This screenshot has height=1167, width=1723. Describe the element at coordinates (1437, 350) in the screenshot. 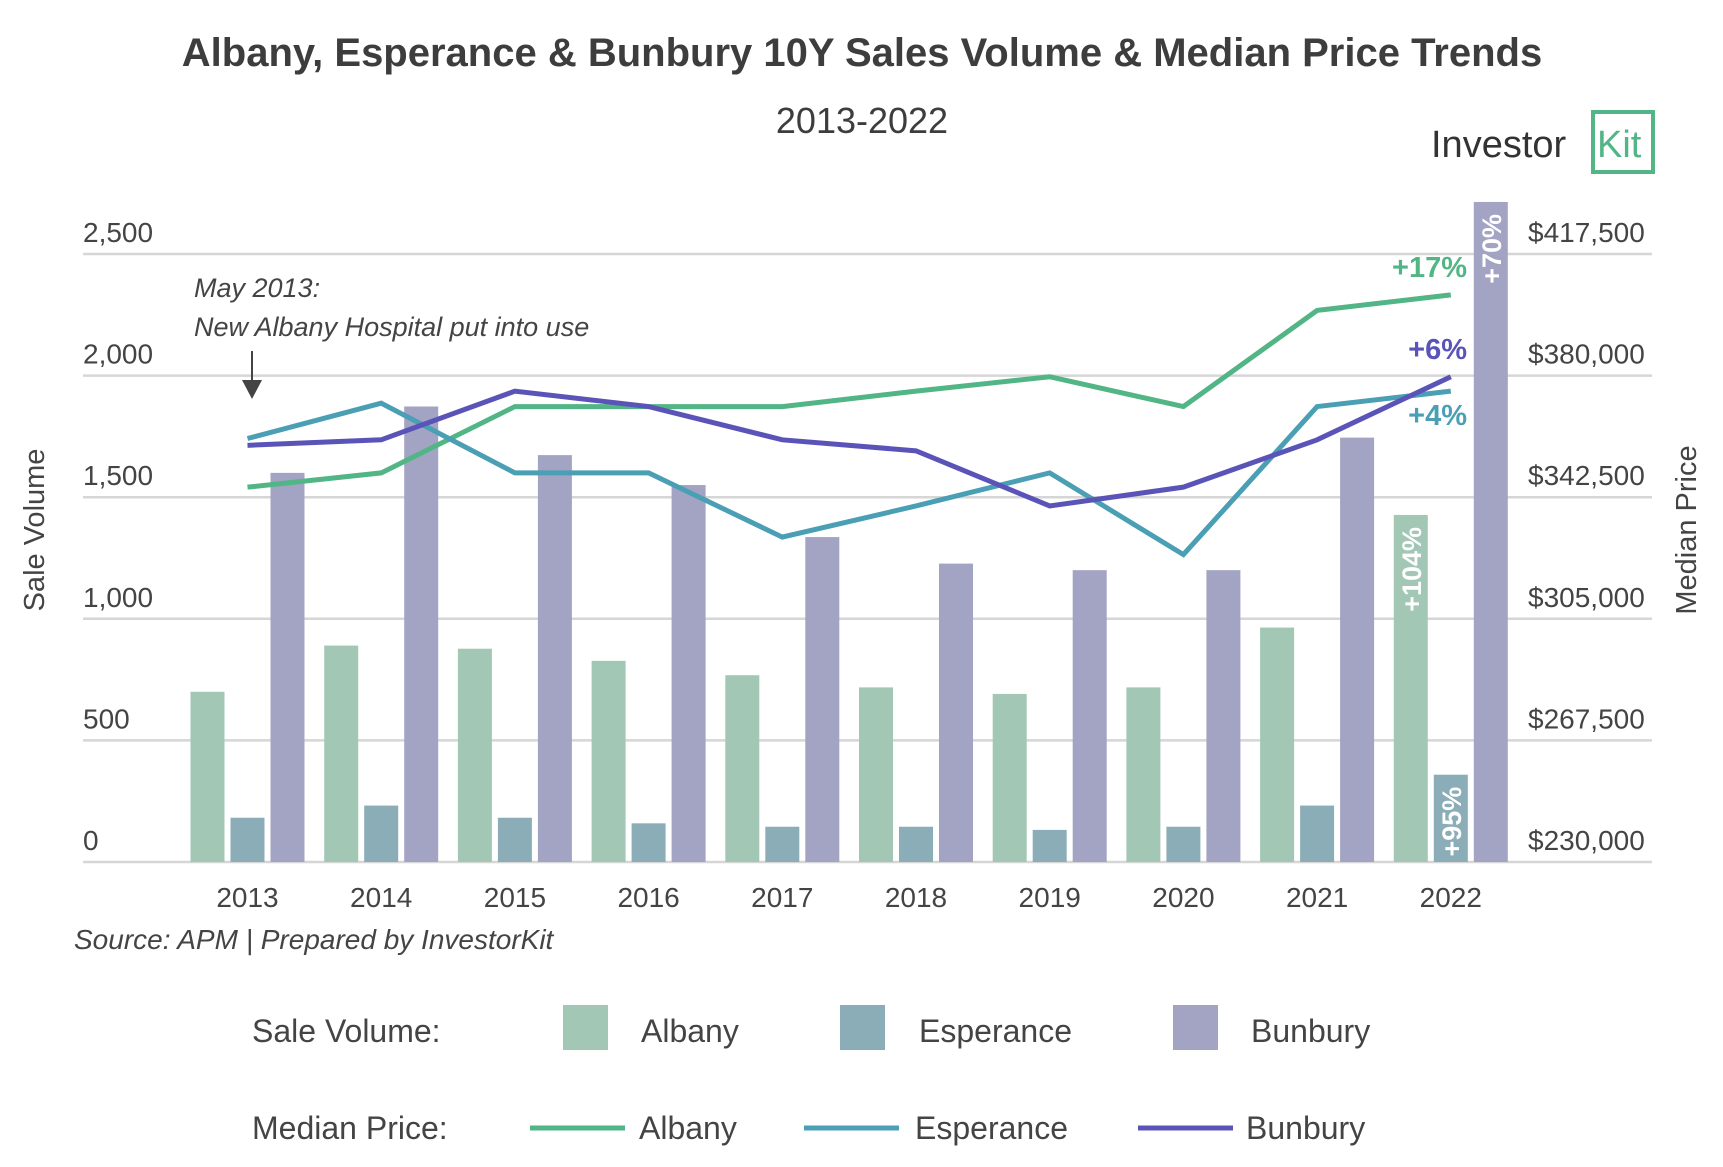

I see `line-change-label: +6%` at that location.